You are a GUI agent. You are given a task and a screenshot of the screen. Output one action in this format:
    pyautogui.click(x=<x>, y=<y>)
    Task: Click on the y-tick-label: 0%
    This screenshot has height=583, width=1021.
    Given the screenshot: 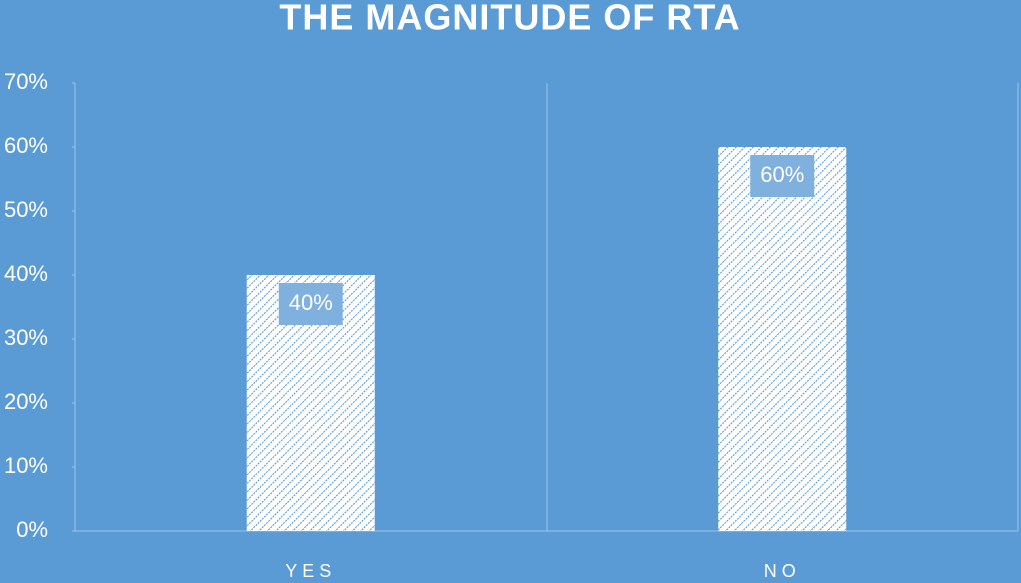 What is the action you would take?
    pyautogui.click(x=32, y=529)
    